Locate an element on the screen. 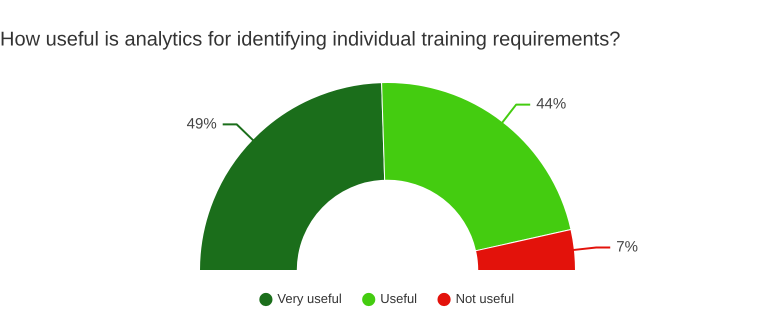 The height and width of the screenshot is (326, 775). chart-title: How useful is analytics for identifying individual training requirements? is located at coordinates (310, 39).